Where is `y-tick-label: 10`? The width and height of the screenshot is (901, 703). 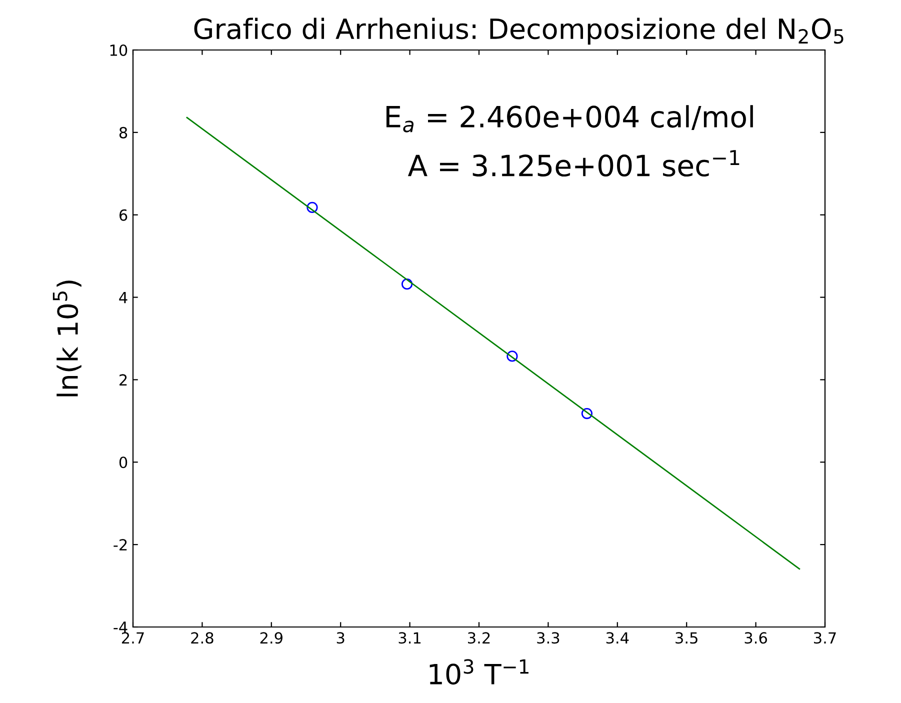
y-tick-label: 10 is located at coordinates (119, 50).